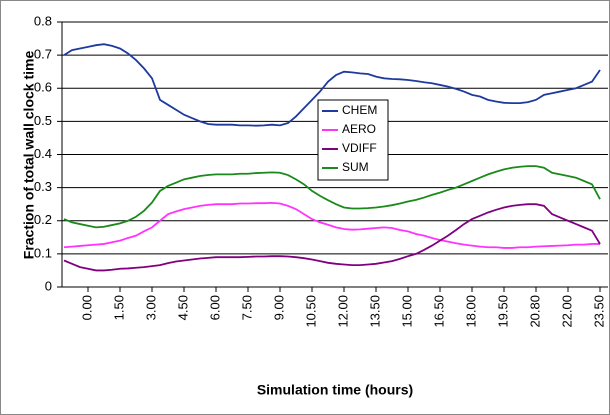 The width and height of the screenshot is (610, 415). I want to click on x-tick-label: 0.00, so click(86, 307).